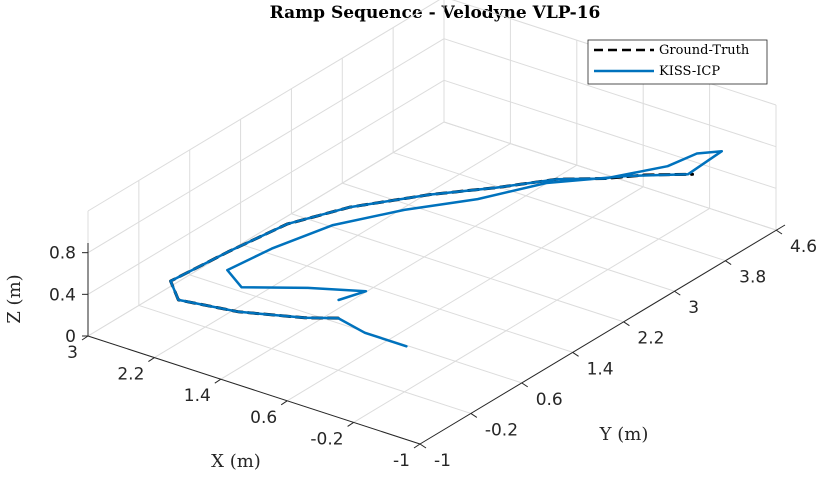  Describe the element at coordinates (254, 390) in the screenshot. I see `x-axis-line` at that location.